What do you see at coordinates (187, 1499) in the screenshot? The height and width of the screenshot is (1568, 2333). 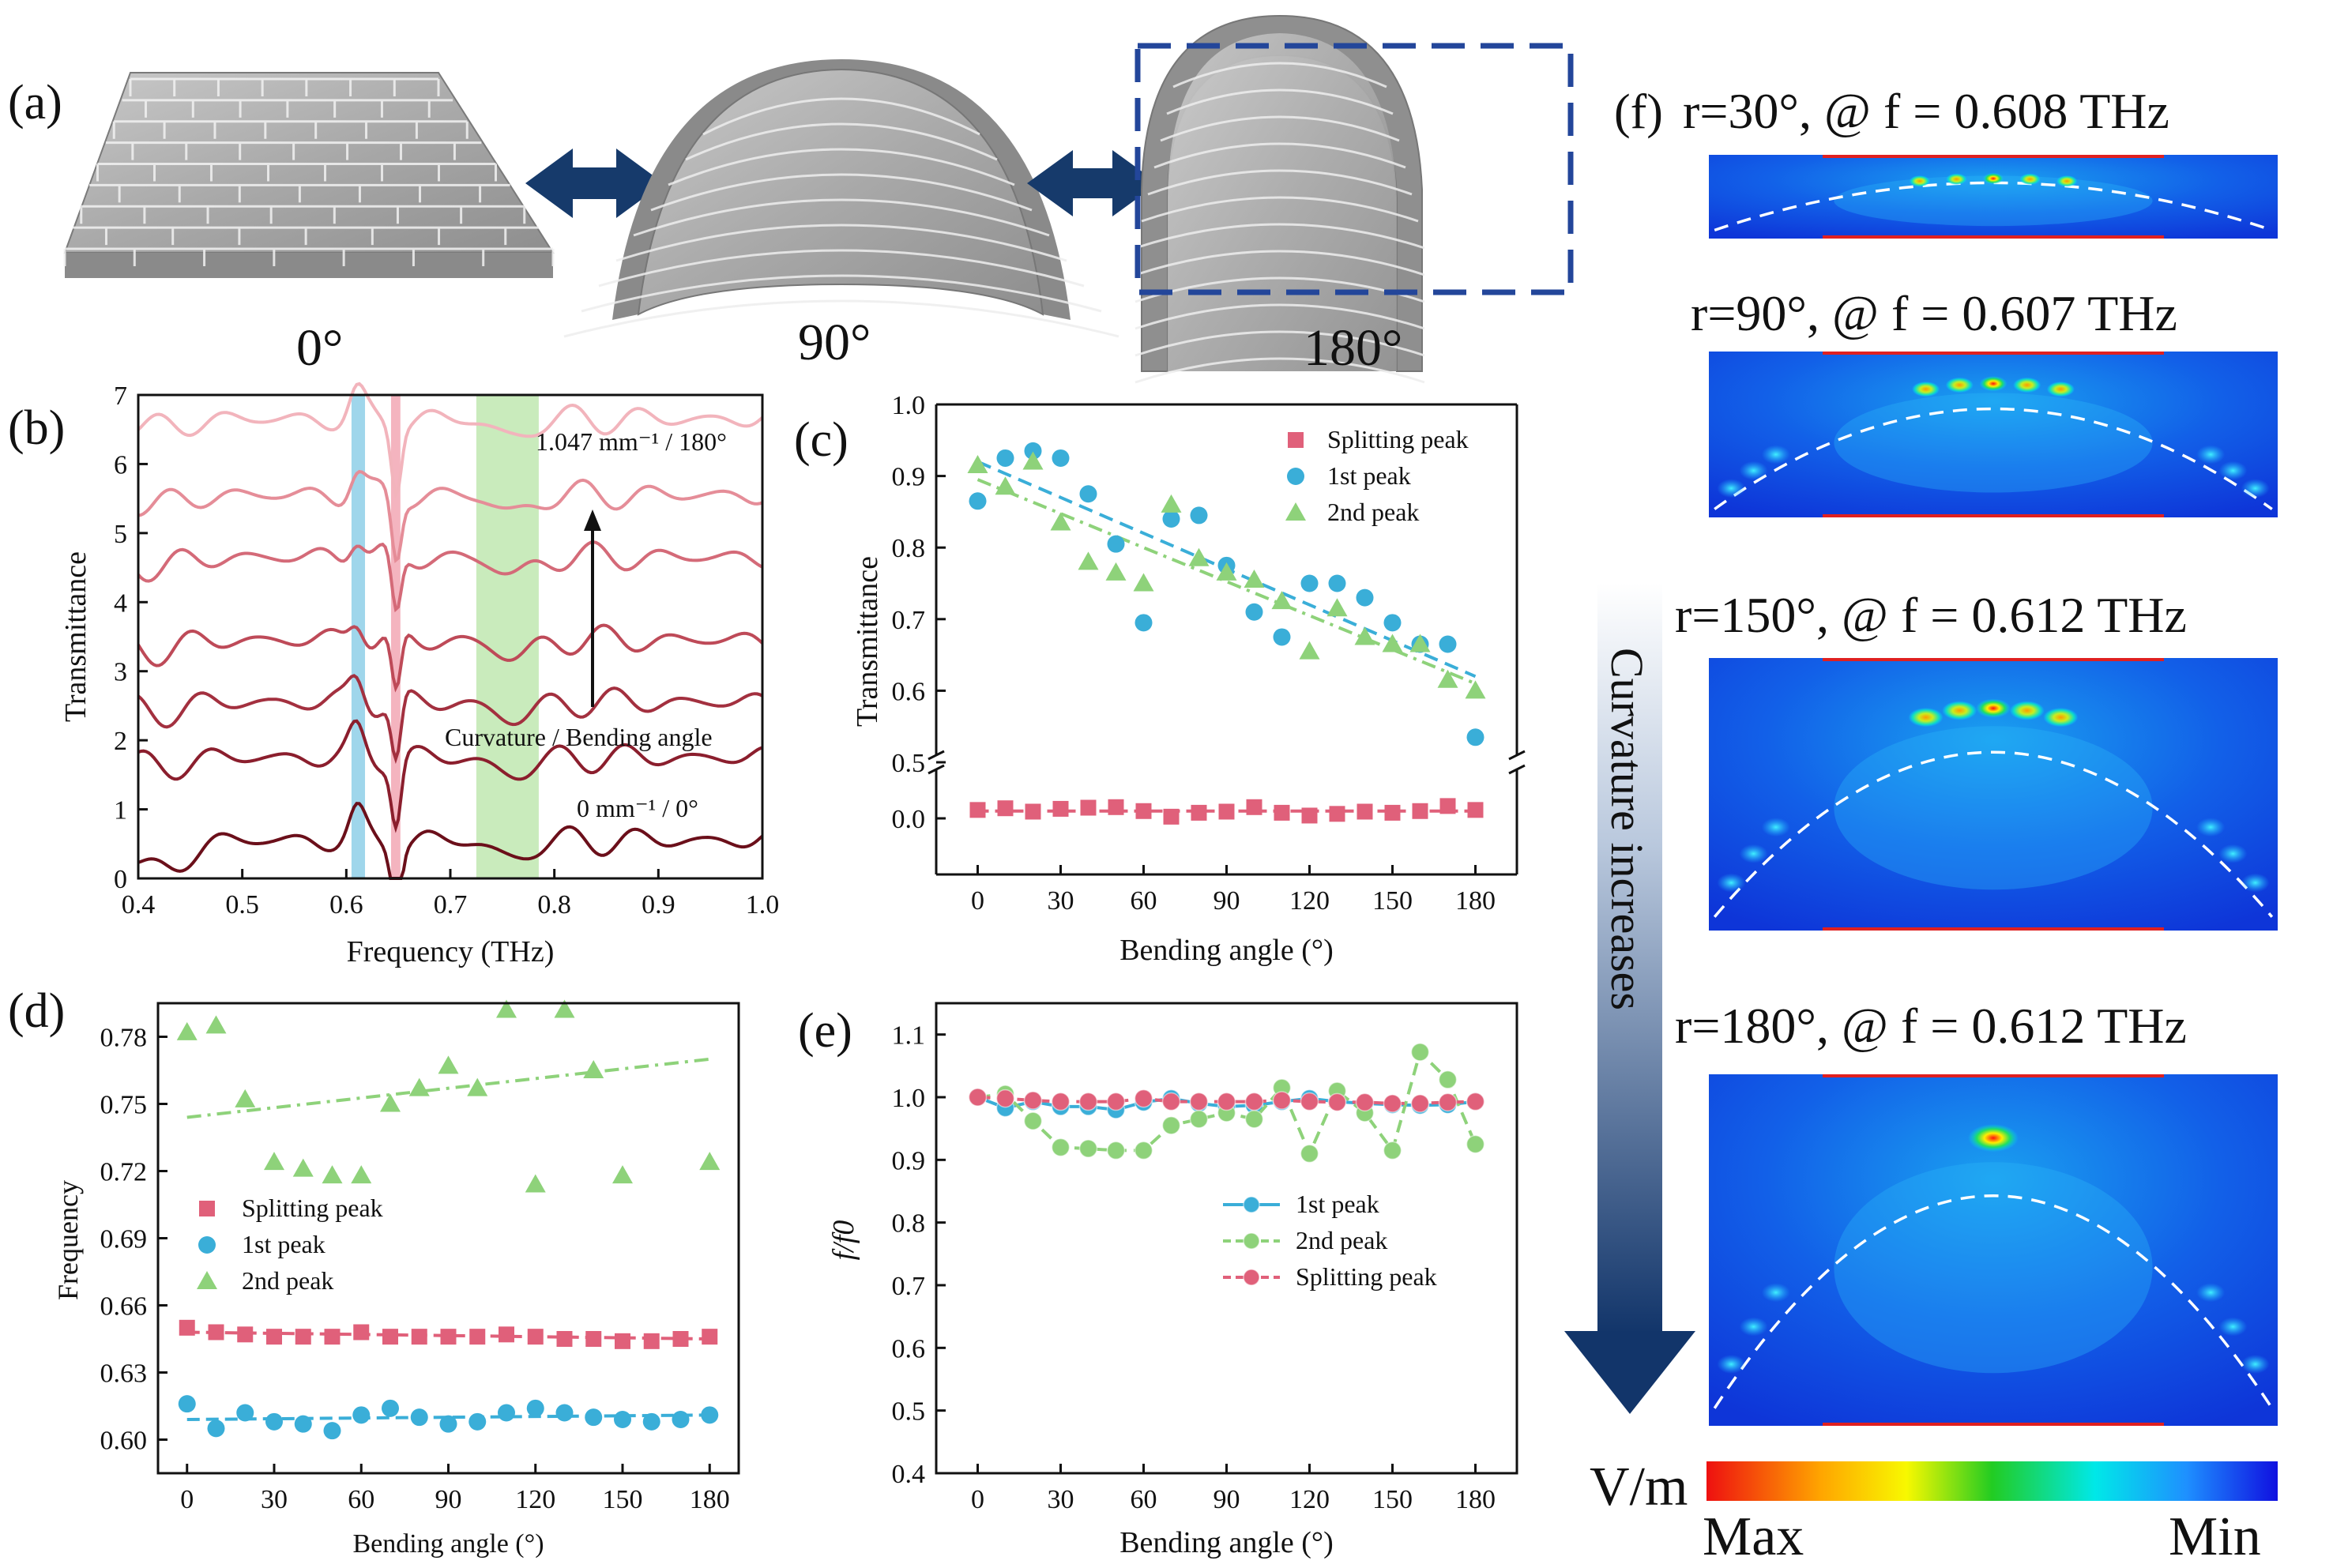 I see `x-tick-label: 0` at bounding box center [187, 1499].